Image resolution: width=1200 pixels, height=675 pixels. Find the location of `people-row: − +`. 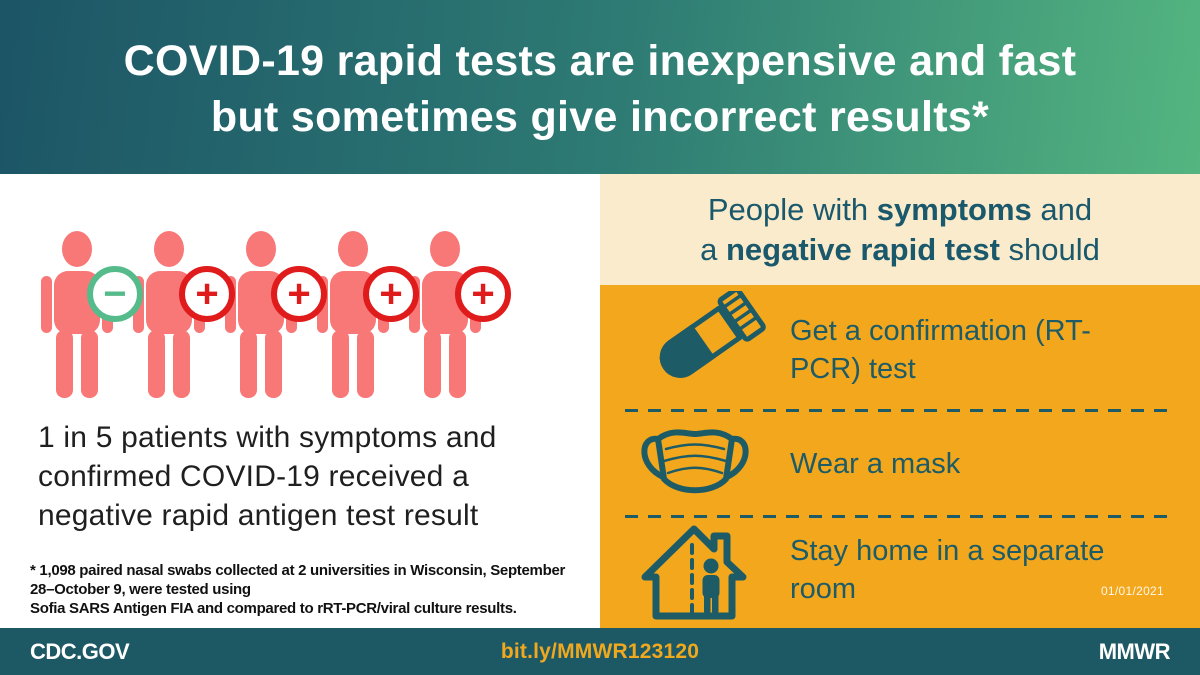

people-row: − + is located at coordinates (319, 315).